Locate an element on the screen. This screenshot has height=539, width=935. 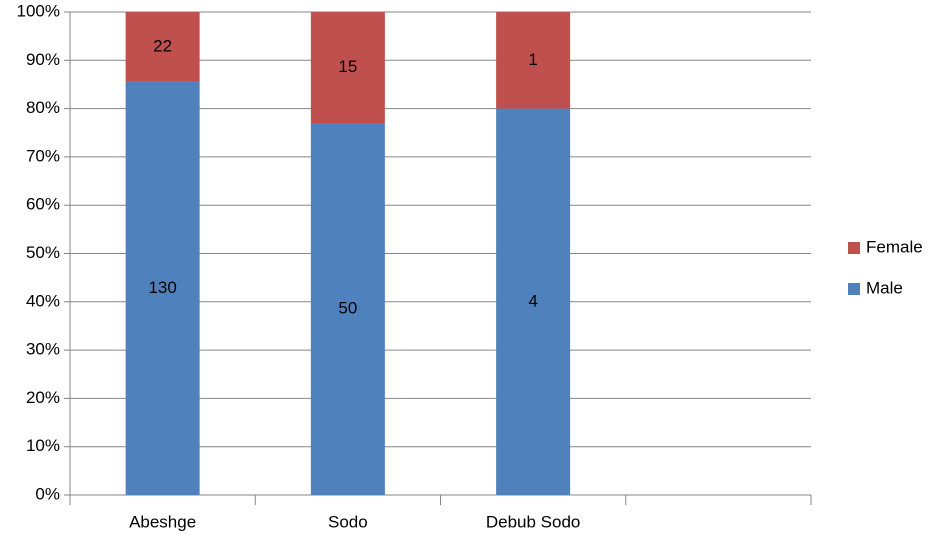
legend-label: Male is located at coordinates (884, 287).